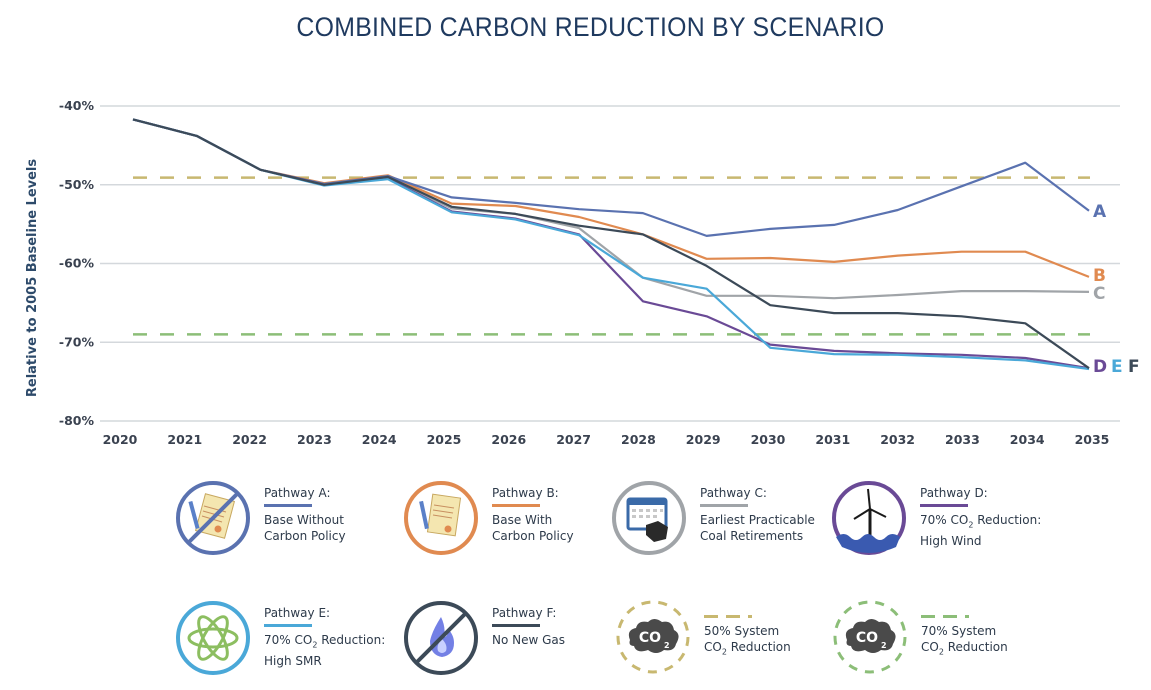 This screenshot has width=1151, height=690. Describe the element at coordinates (297, 613) in the screenshot. I see `legend-title: Pathway E:` at that location.